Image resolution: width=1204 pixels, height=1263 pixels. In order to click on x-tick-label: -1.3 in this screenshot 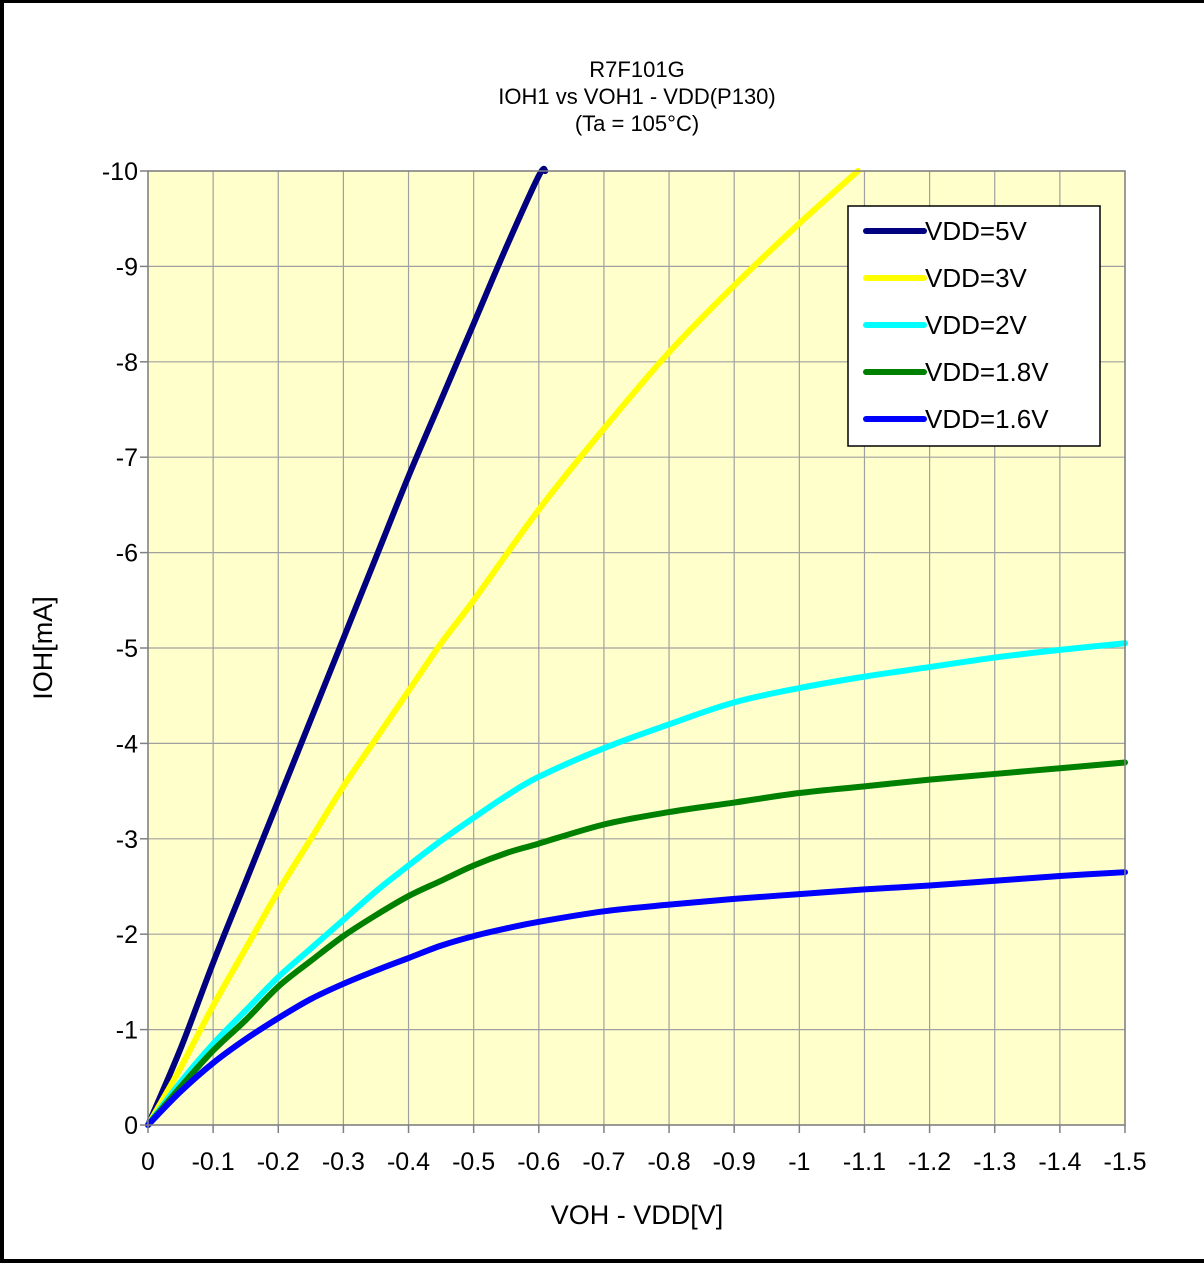, I will do `click(994, 1162)`.